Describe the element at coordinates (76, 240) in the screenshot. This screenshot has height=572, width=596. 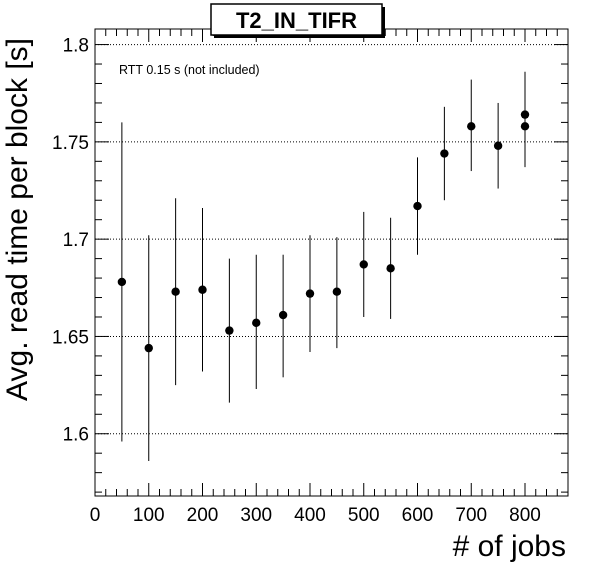
I see `y-tick-label: 1.7` at that location.